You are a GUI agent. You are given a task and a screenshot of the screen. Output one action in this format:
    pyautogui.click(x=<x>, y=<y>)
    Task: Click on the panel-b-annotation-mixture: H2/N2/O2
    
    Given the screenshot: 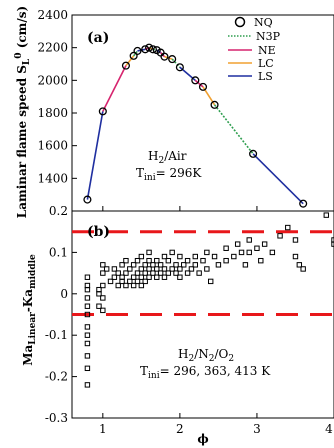 What is the action you would take?
    pyautogui.click(x=206, y=355)
    